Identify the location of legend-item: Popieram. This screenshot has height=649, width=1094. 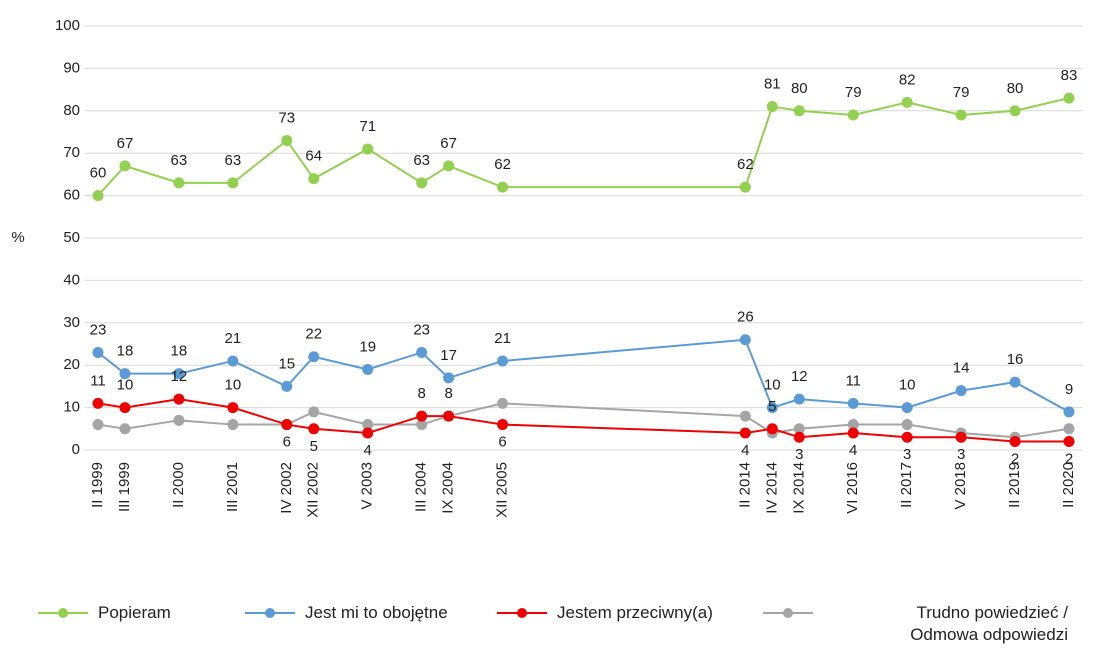
(104, 613).